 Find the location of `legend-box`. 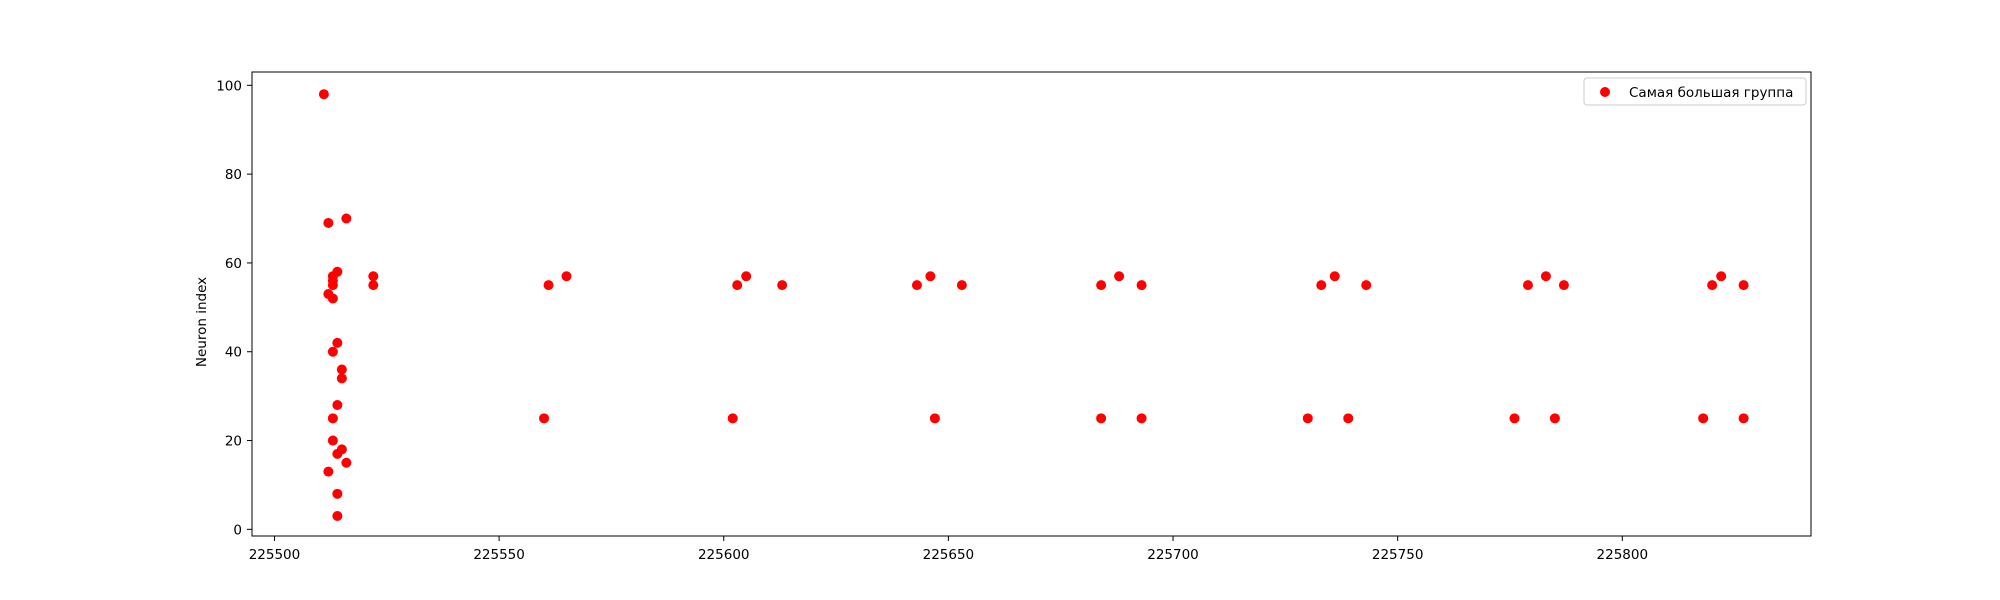

legend-box is located at coordinates (1695, 91).